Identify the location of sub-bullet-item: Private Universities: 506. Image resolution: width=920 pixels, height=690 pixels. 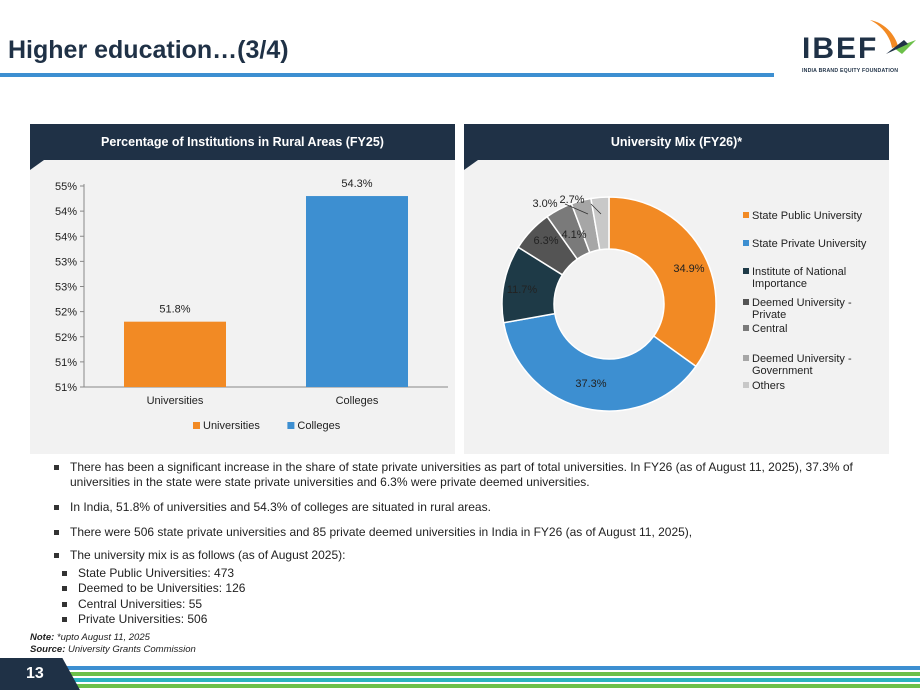
(148, 619).